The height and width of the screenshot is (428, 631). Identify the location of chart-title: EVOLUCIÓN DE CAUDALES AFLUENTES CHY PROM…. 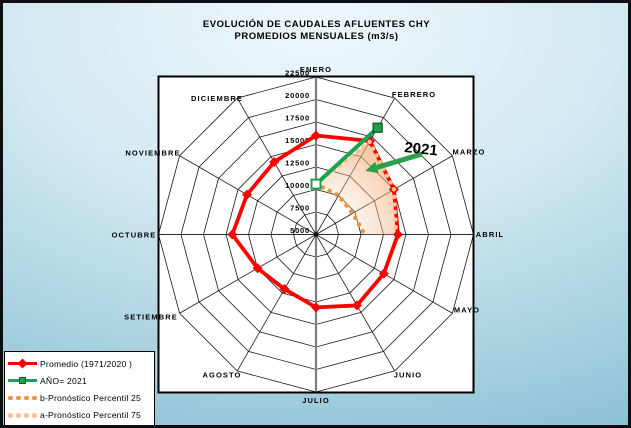
(316, 31).